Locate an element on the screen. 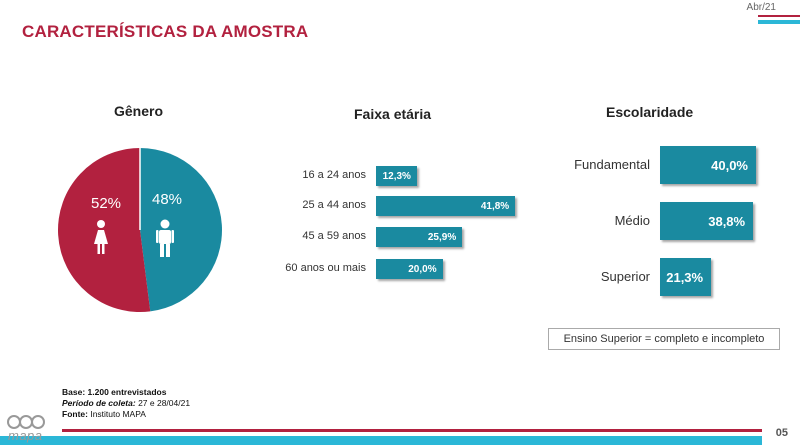 The width and height of the screenshot is (800, 448). male-icon is located at coordinates (165, 238).